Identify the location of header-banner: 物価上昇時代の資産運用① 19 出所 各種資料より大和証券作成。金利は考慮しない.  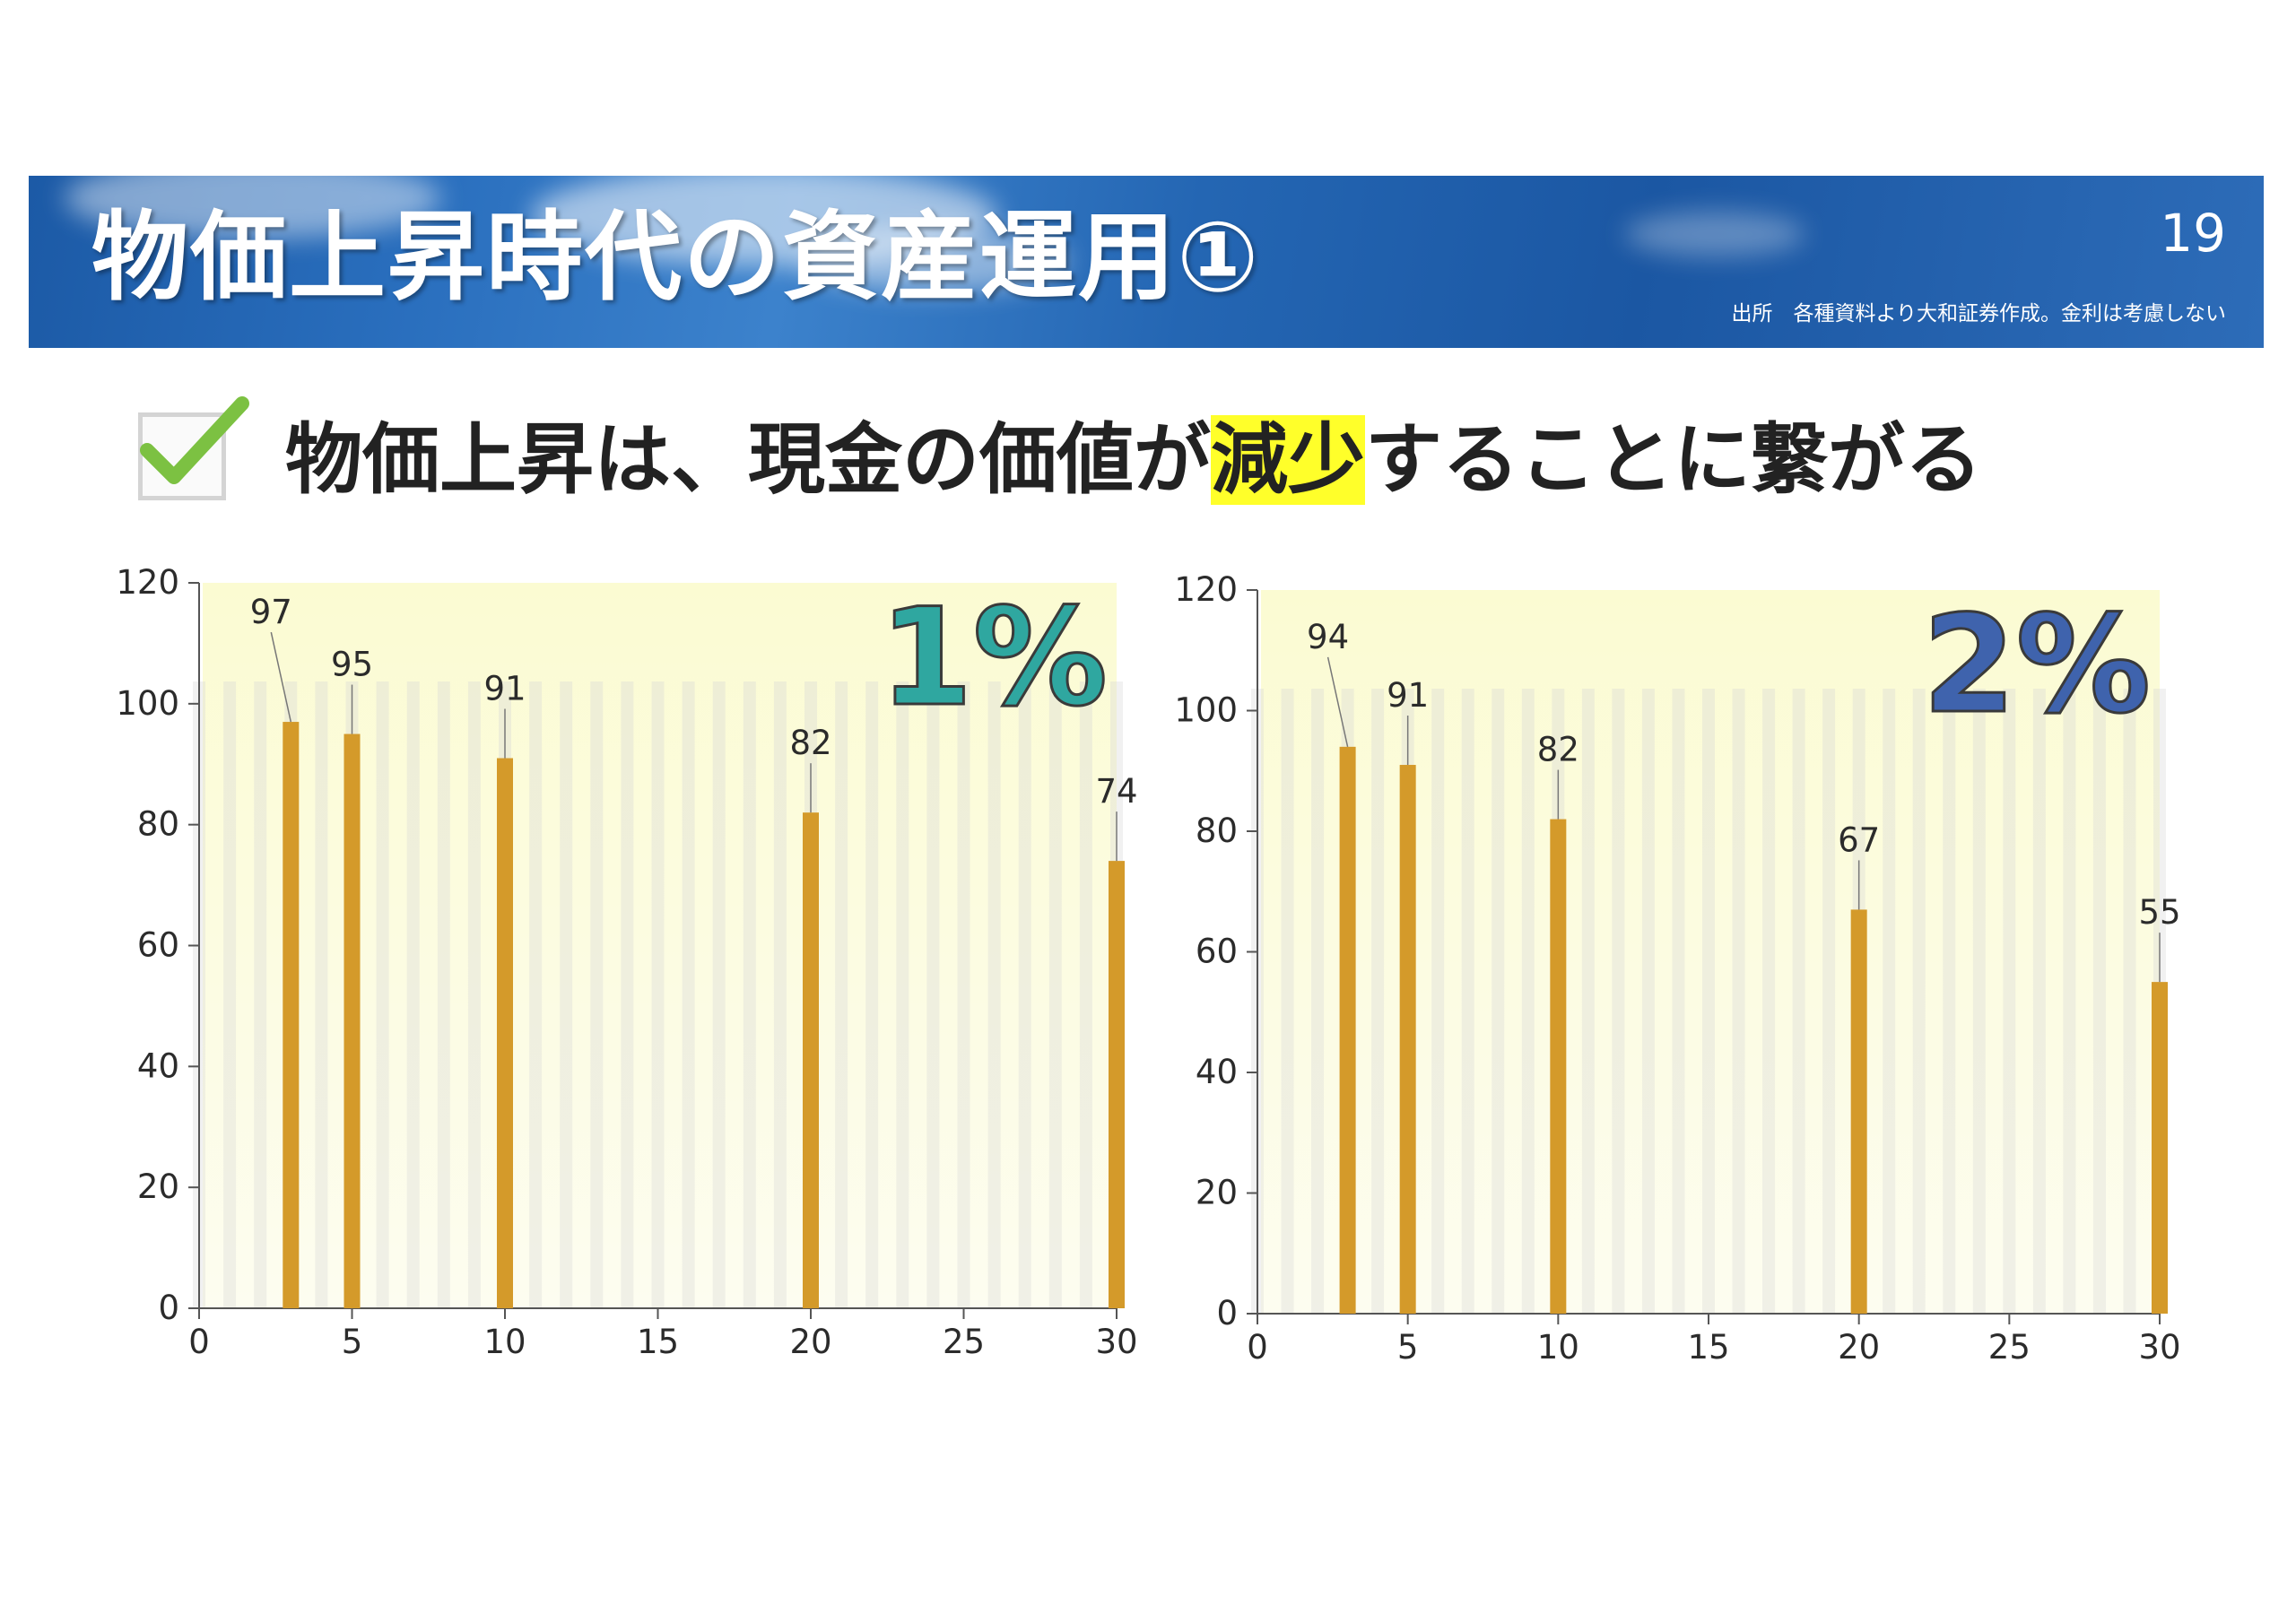
(1146, 262).